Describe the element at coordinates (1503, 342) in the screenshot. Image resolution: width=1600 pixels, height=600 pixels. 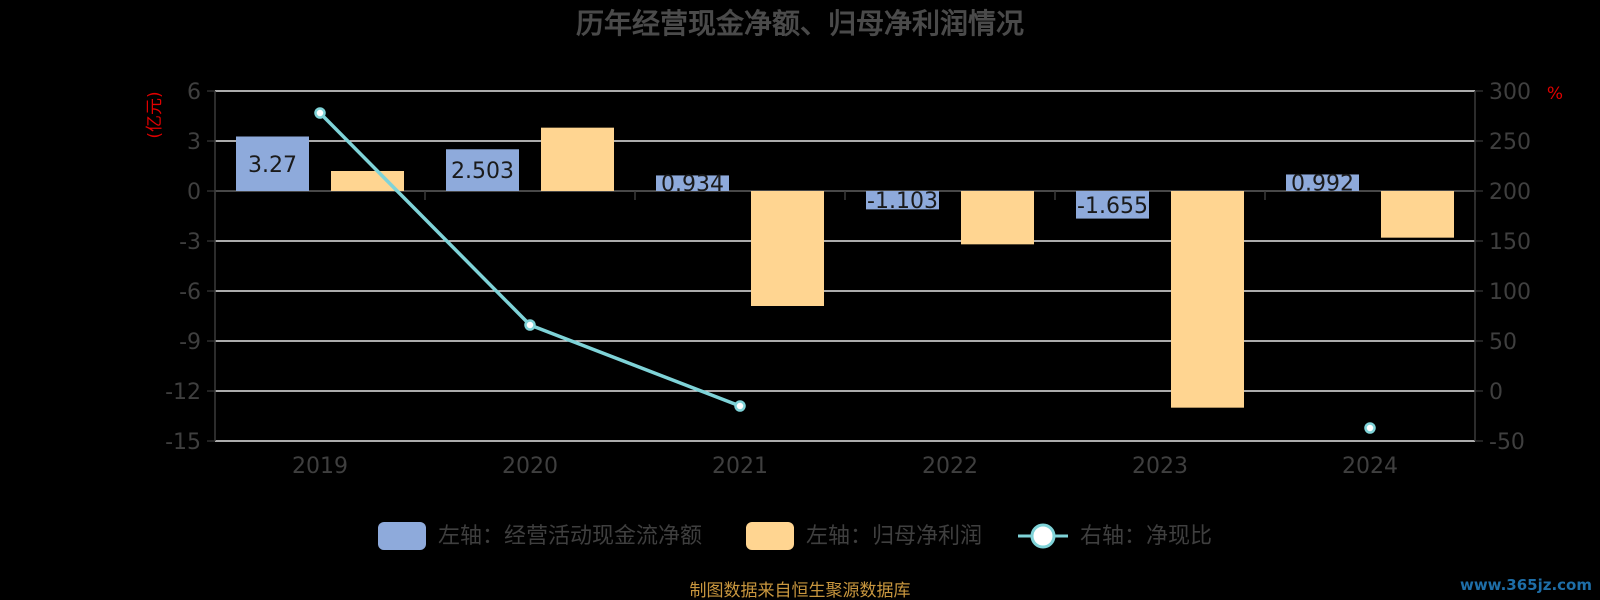
I see `right-tick-label: 50` at that location.